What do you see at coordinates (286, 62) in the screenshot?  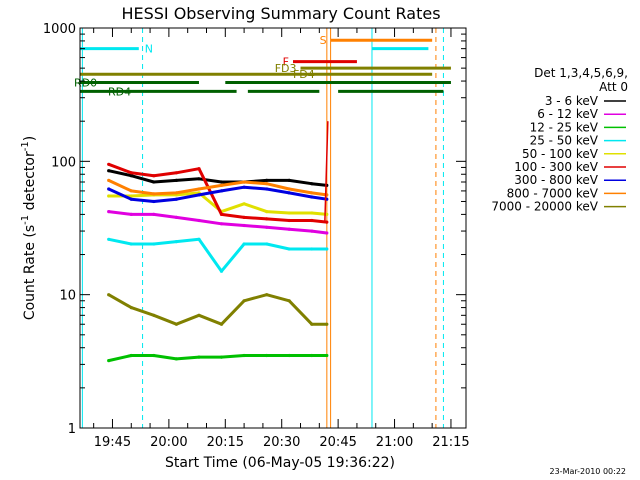 I see `flag-label: F` at bounding box center [286, 62].